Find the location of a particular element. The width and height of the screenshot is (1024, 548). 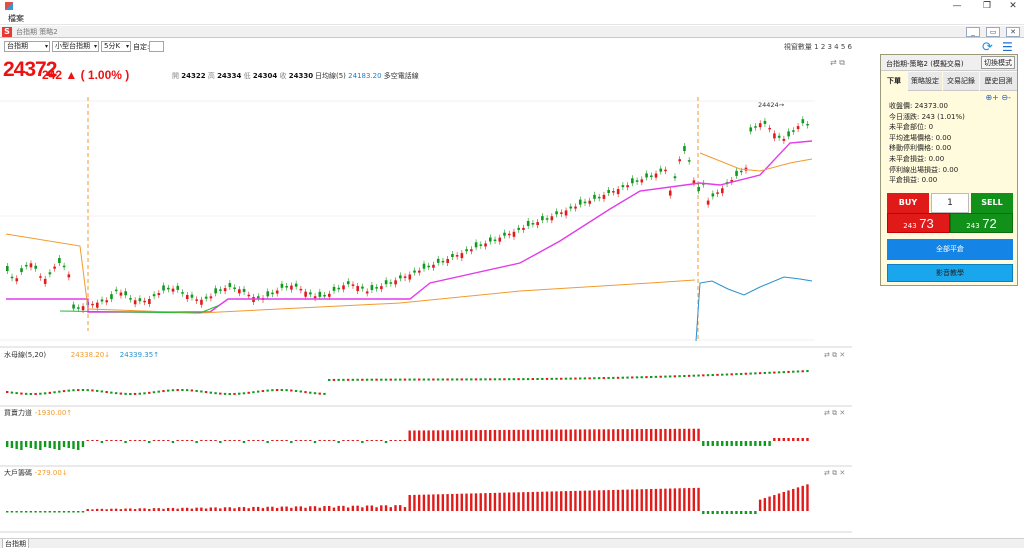

chart-toolbar: 台指期 ▾ 小型台指期 ▾ 5分K ▾ 自定: 視窗數量 1 2 3 4 5 6 is located at coordinates (512, 46).